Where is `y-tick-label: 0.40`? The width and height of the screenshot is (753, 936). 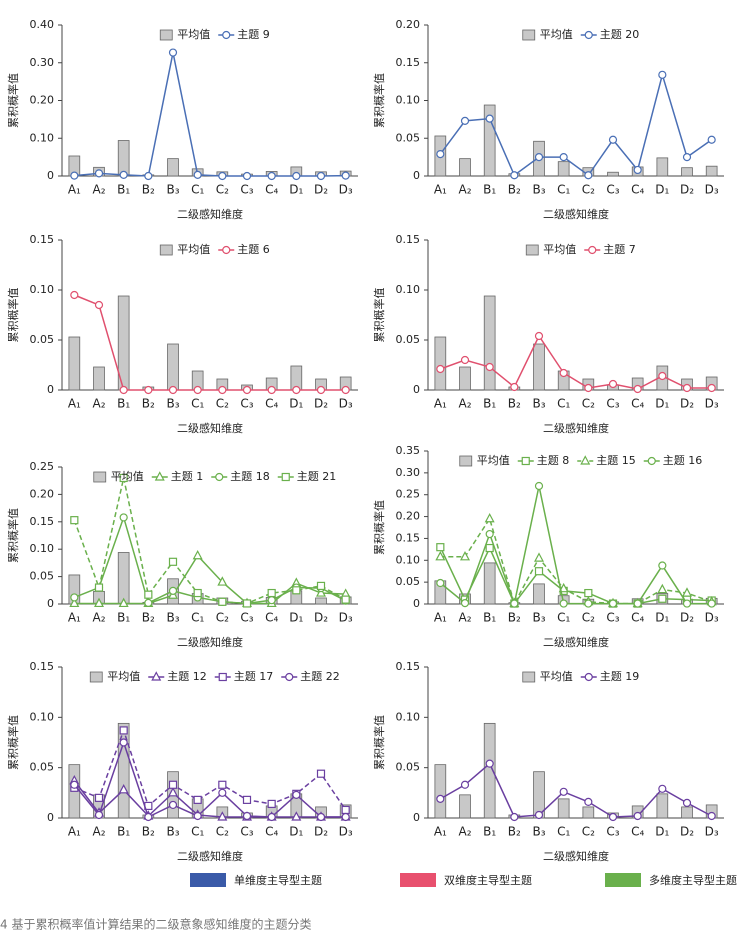
y-tick-label: 0.40 is located at coordinates (42, 24).